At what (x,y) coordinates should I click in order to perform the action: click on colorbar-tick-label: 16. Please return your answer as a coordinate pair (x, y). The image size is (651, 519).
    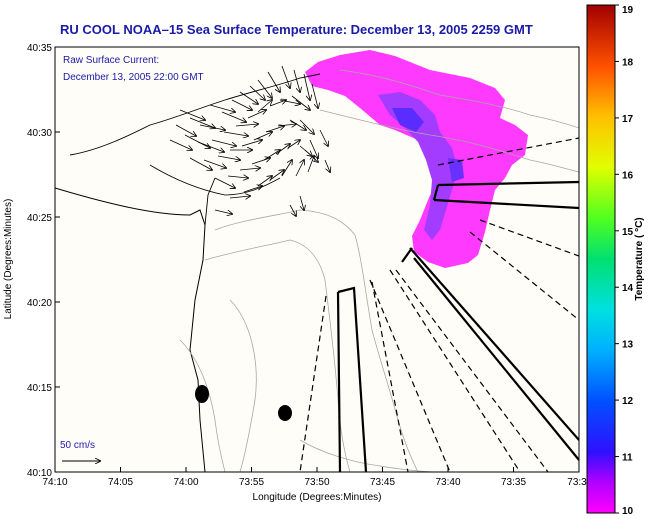
    Looking at the image, I should click on (628, 175).